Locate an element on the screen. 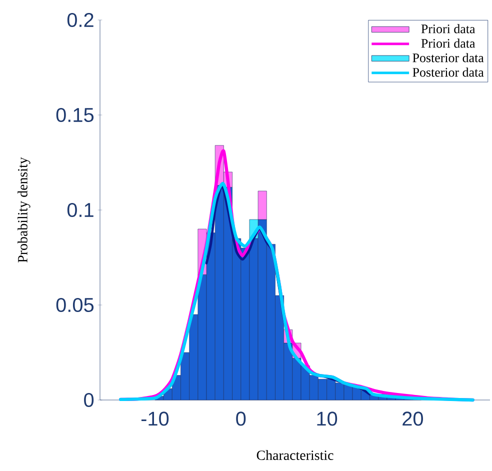 Image resolution: width=492 pixels, height=471 pixels. y-tick-label: 0.2 is located at coordinates (80, 20).